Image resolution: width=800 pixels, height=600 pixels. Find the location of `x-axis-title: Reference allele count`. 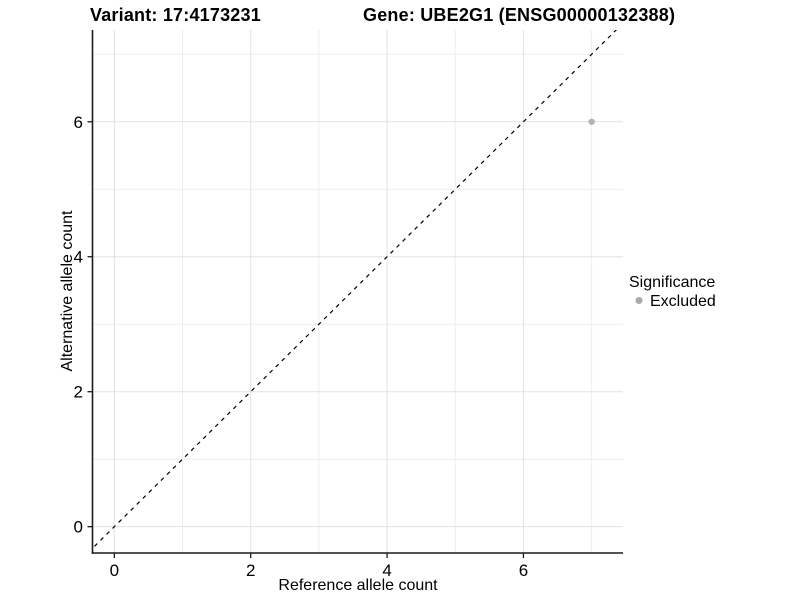

x-axis-title: Reference allele count is located at coordinates (358, 585).